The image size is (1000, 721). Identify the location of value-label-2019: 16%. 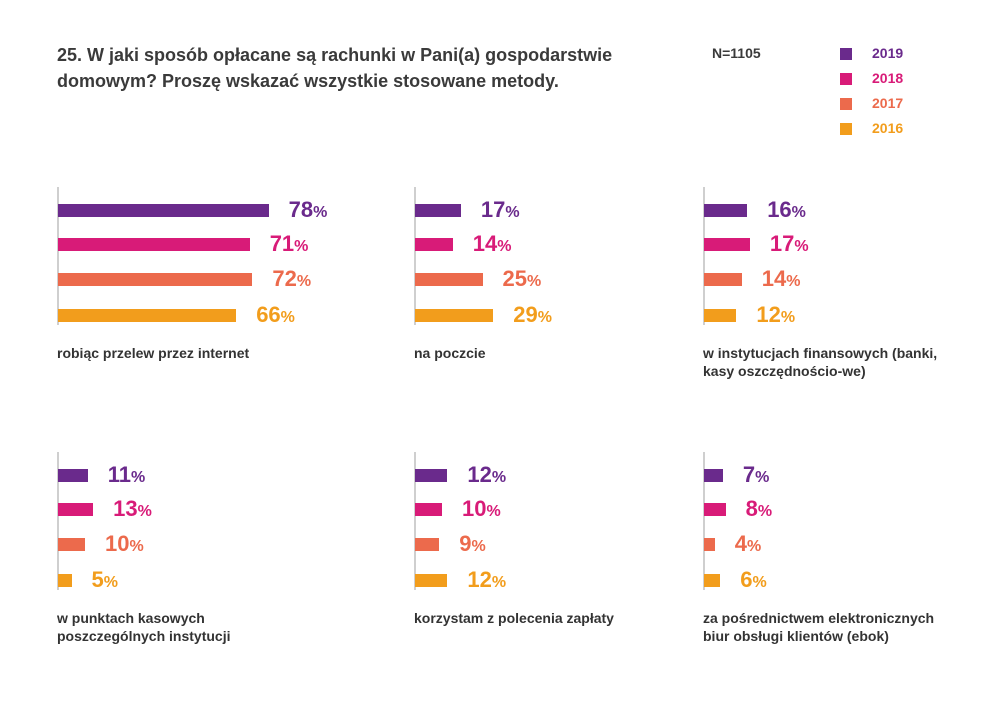
(786, 211).